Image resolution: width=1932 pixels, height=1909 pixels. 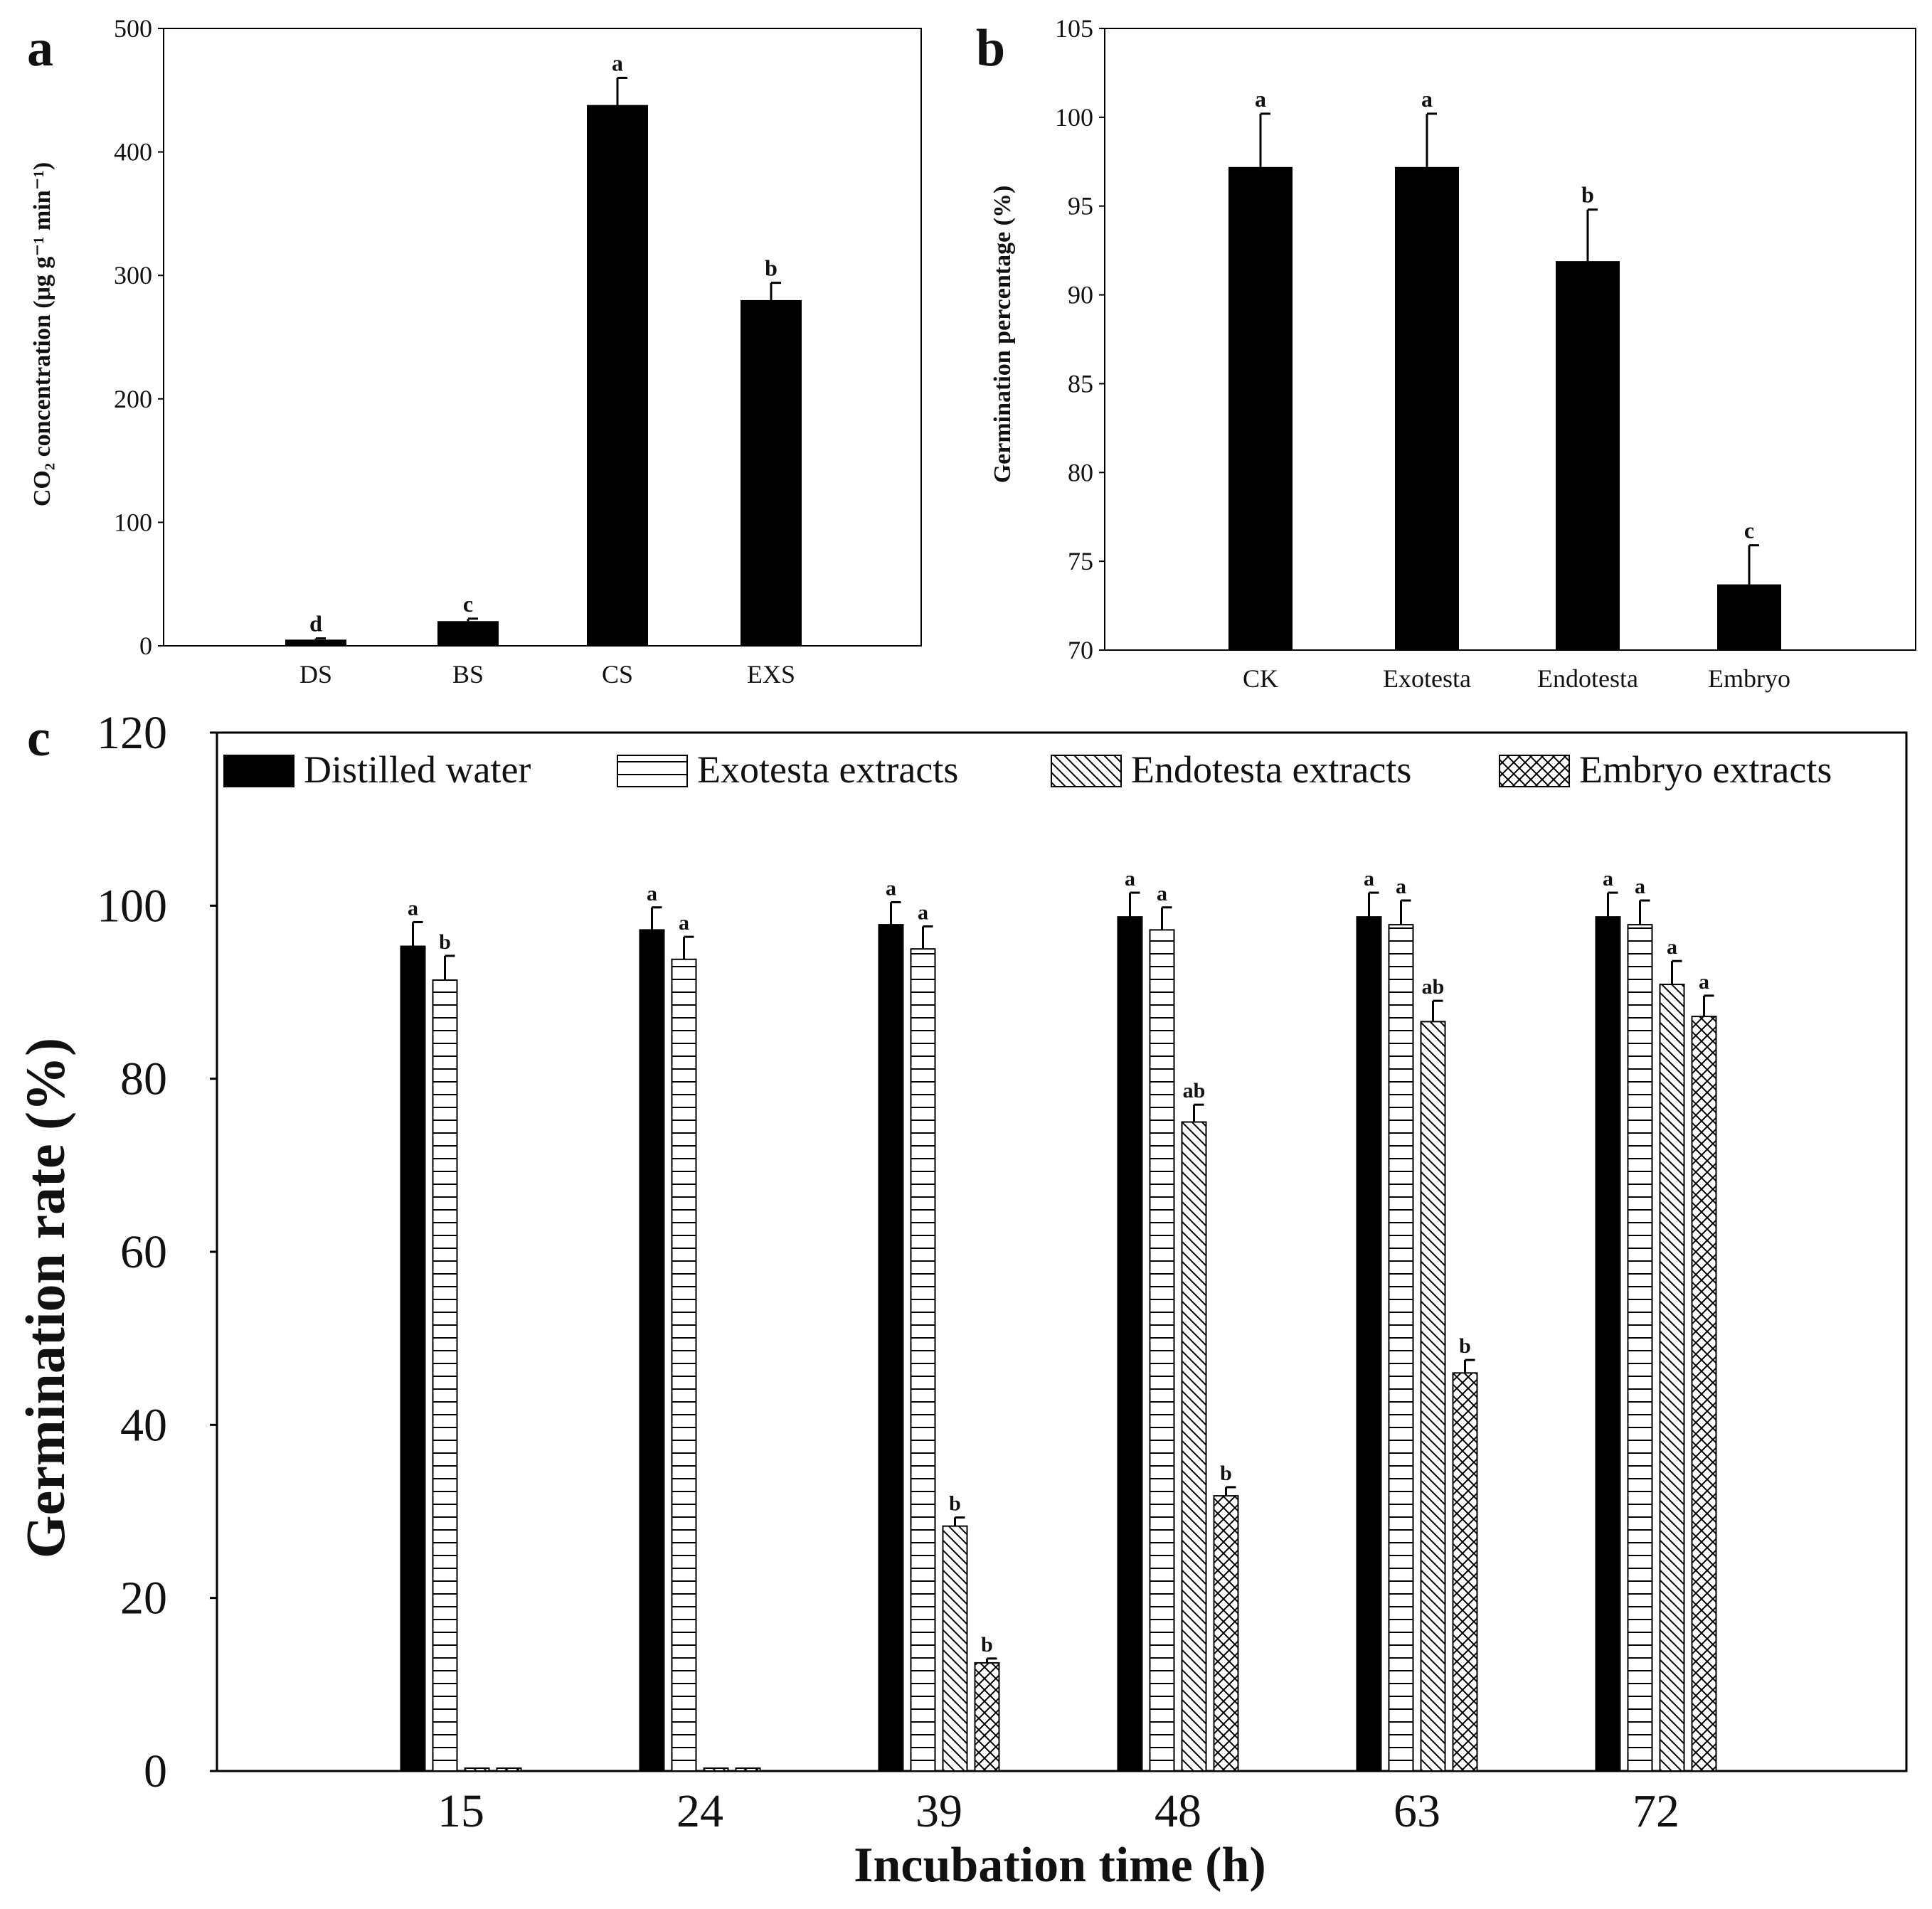 What do you see at coordinates (699, 1811) in the screenshot?
I see `x-tick-label: 24` at bounding box center [699, 1811].